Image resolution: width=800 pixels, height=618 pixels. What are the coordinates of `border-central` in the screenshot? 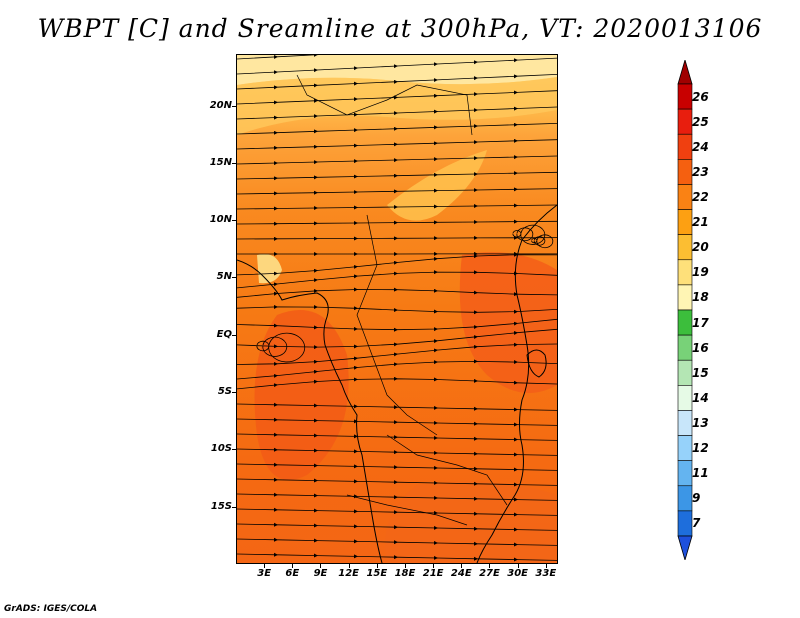 It's located at (397, 325).